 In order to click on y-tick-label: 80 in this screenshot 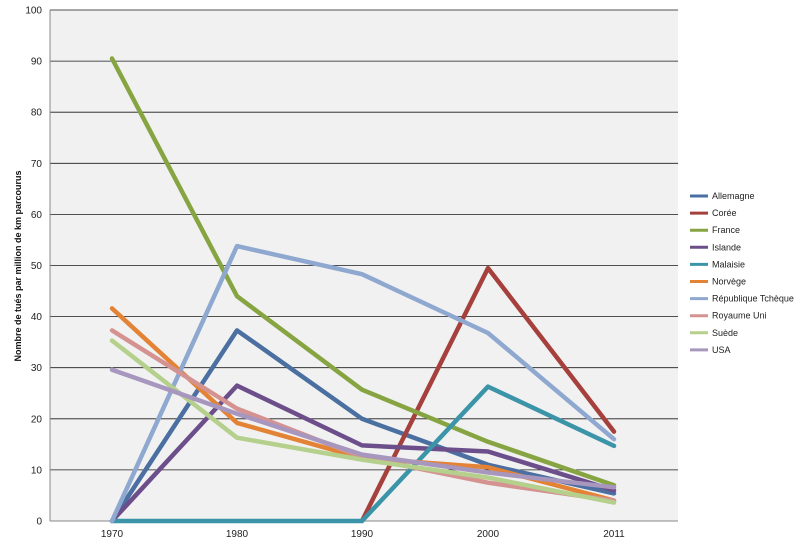, I will do `click(37, 113)`.